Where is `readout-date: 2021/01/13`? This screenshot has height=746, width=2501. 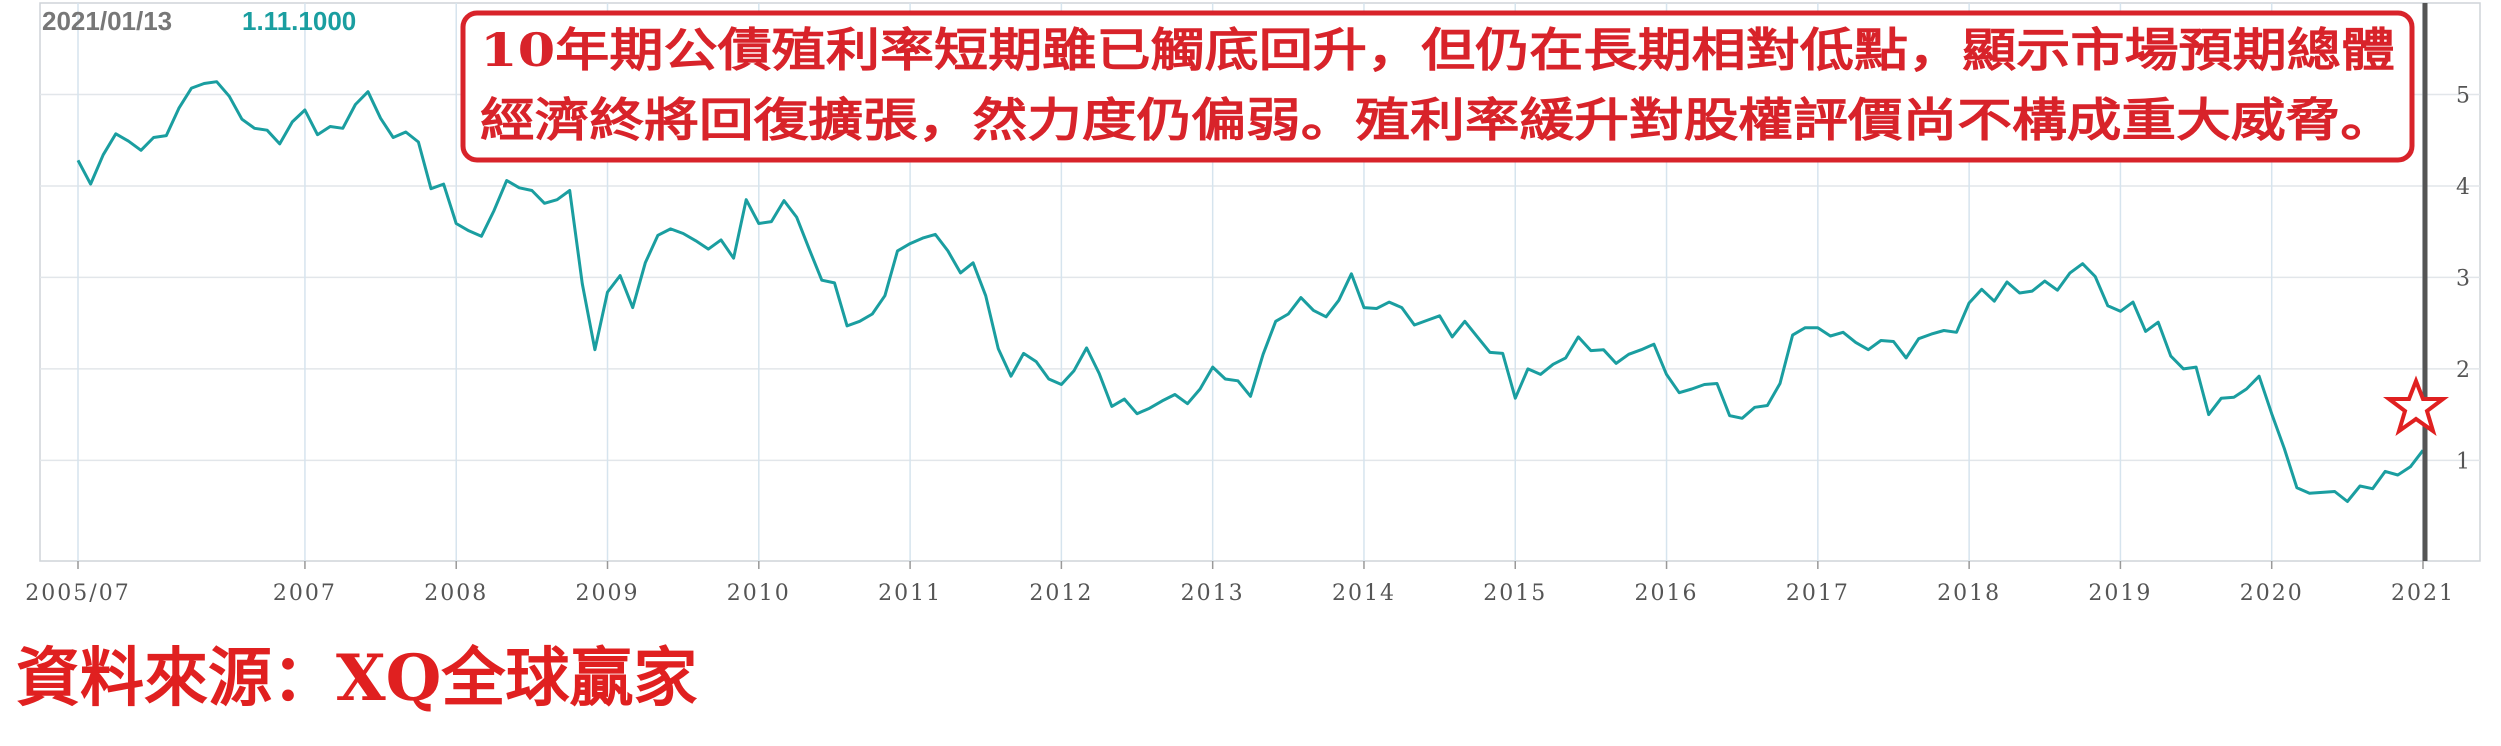
readout-date: 2021/01/13 is located at coordinates (107, 21).